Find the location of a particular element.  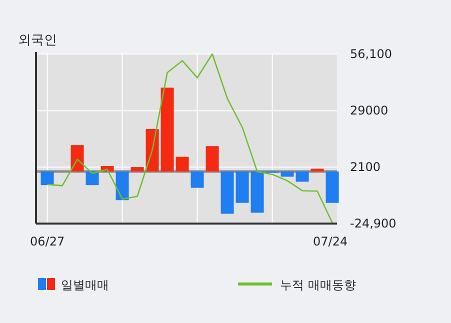

x-tick-label: 07/24 is located at coordinates (330, 241).